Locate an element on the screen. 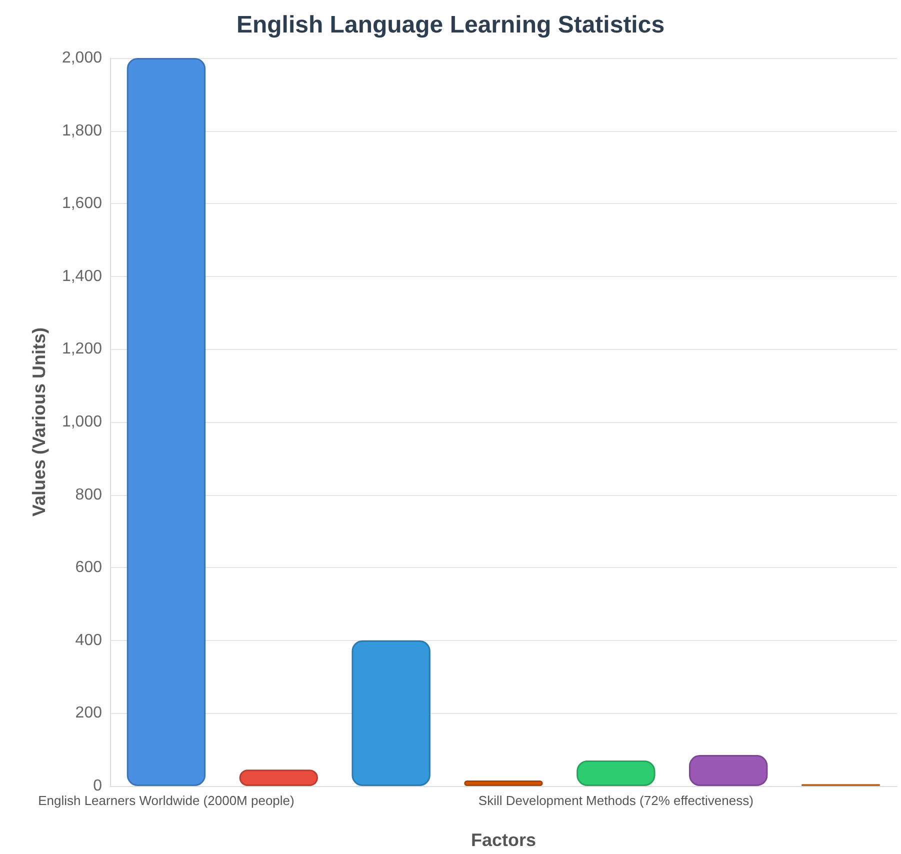  y-axis-title: Values (Various Units) is located at coordinates (39, 422).